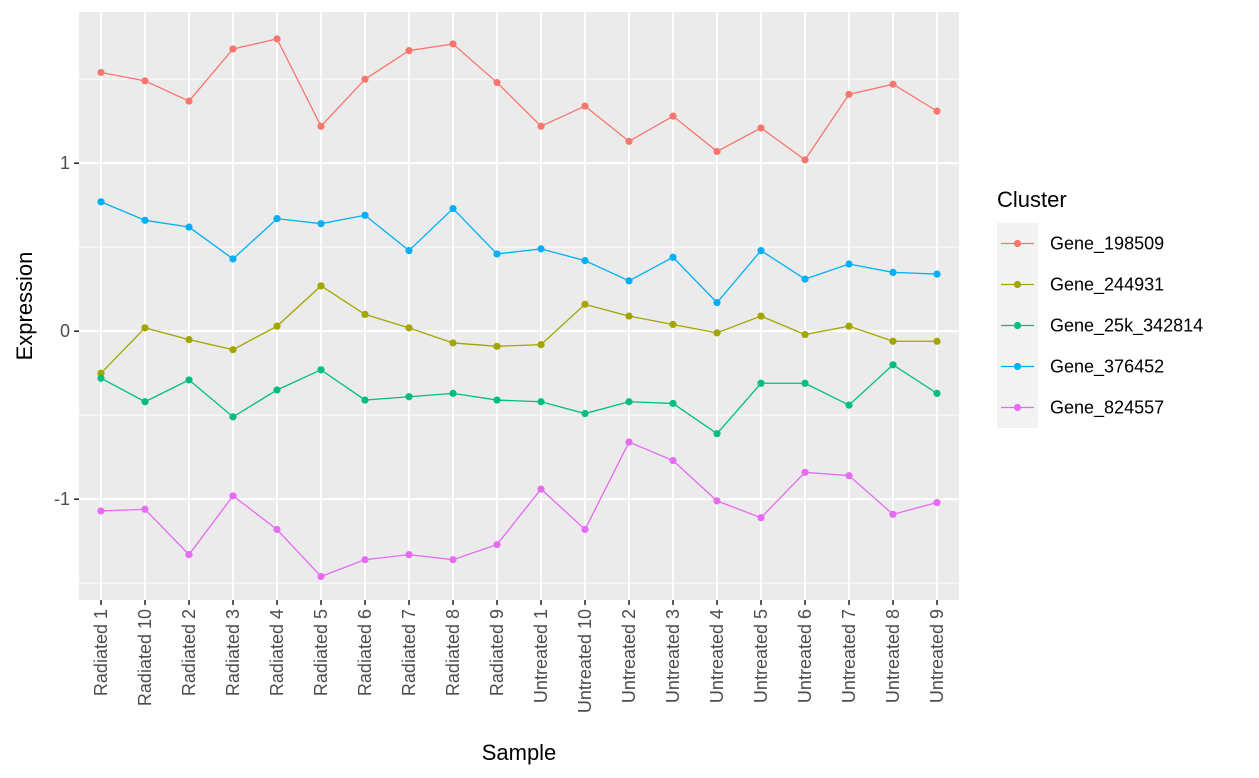 The height and width of the screenshot is (778, 1259). What do you see at coordinates (937, 656) in the screenshot?
I see `x-tick-label: Untreated 9` at bounding box center [937, 656].